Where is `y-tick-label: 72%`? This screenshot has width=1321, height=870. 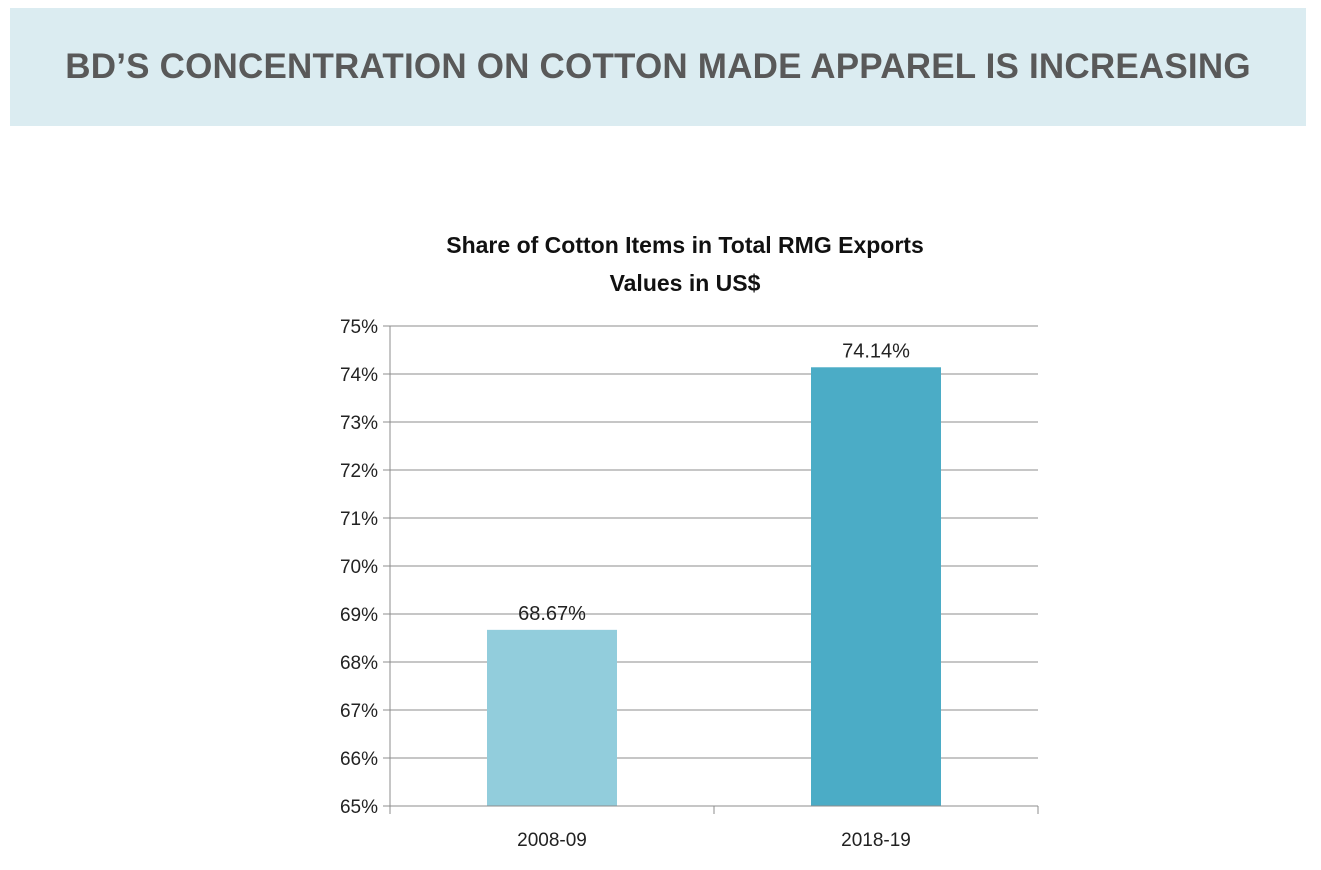
y-tick-label: 72% is located at coordinates (359, 471).